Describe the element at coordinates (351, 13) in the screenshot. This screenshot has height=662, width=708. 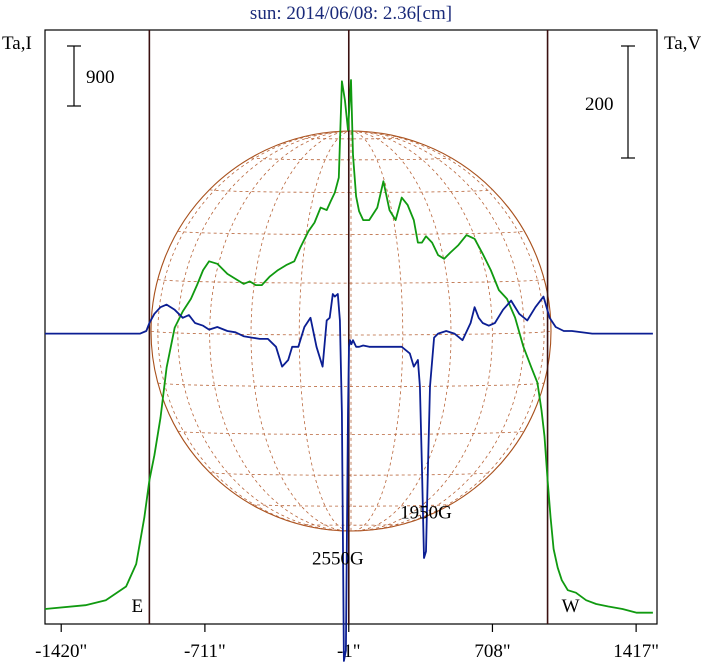
I see `chart-title: sun: 2014/06/08: 2.36[cm]` at that location.